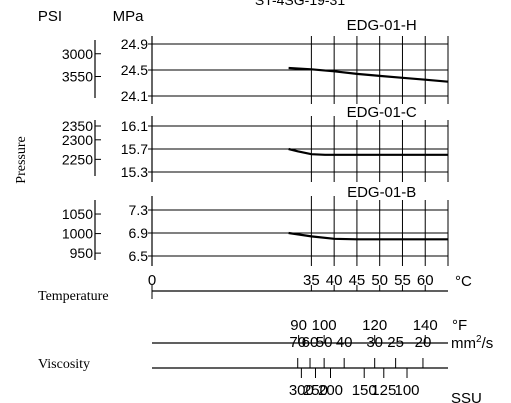  I want to click on psi-tick-label: 3550, so click(77, 77).